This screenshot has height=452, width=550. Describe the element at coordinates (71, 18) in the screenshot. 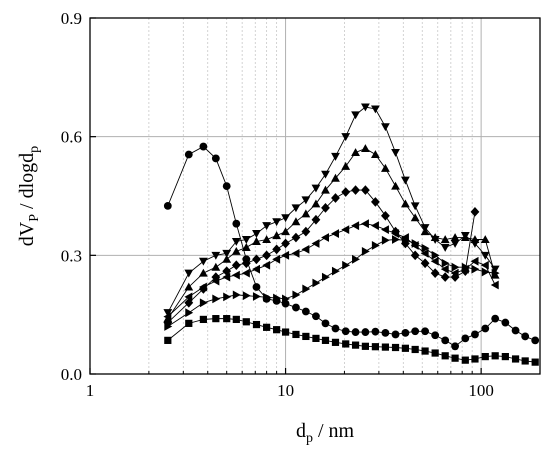

I see `y-tick-label: 0.9` at that location.